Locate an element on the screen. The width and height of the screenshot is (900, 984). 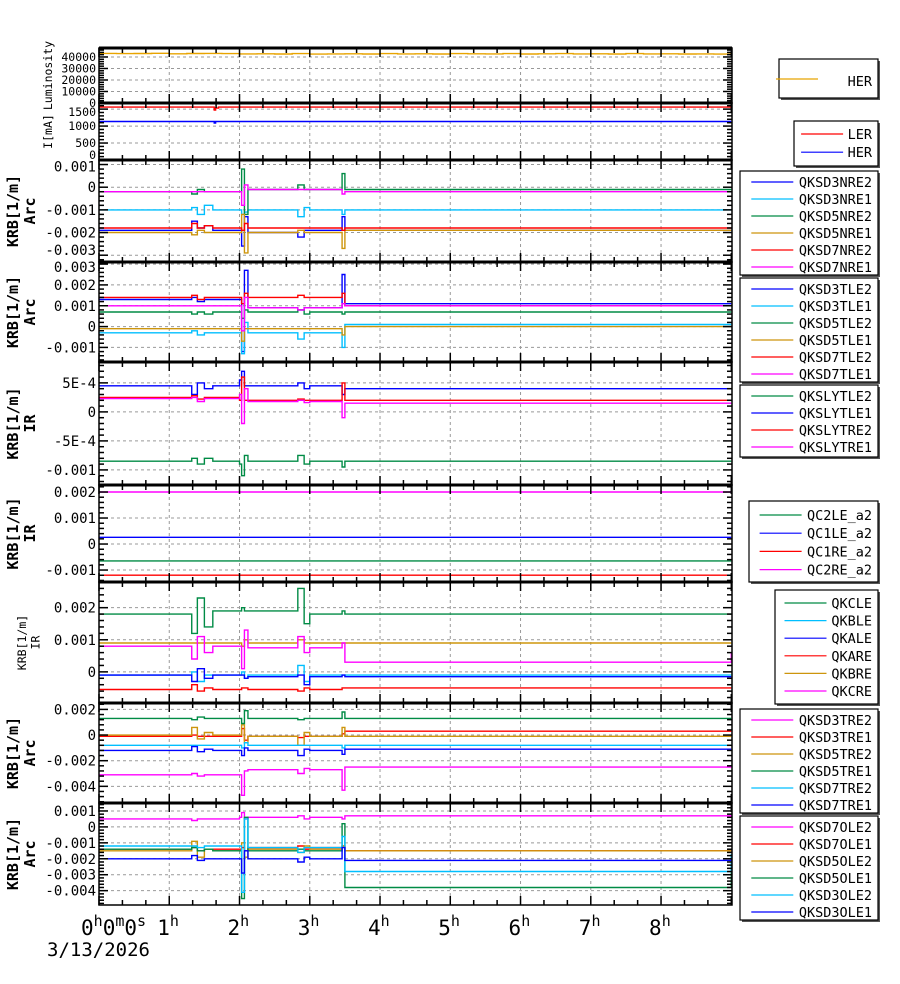
legend-label: QKSD3TRE1 is located at coordinates (835, 738).